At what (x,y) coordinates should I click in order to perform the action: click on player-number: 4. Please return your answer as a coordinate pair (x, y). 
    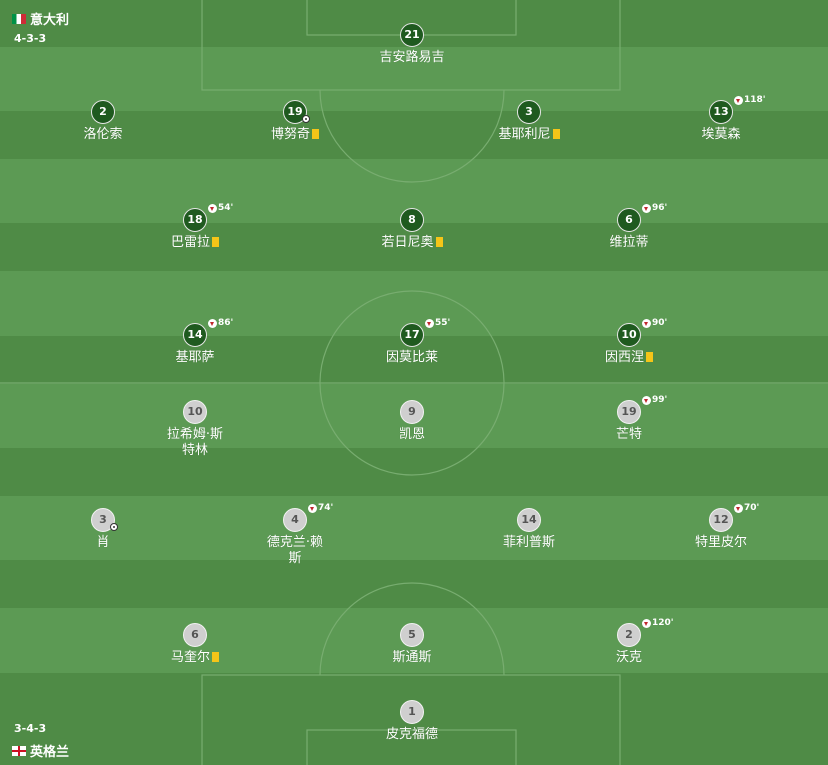
    Looking at the image, I should click on (295, 519).